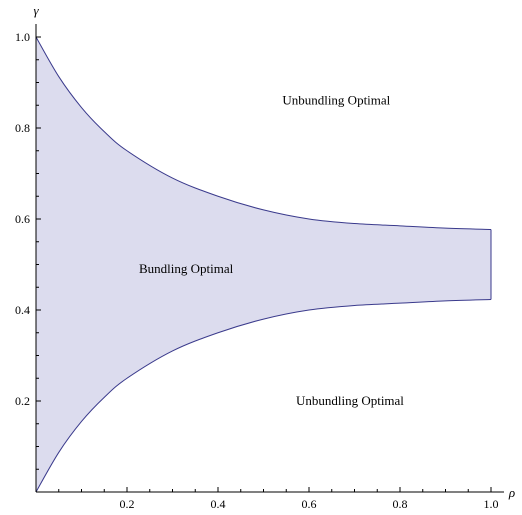 The height and width of the screenshot is (515, 522). What do you see at coordinates (22, 310) in the screenshot?
I see `y-tick-label: 0.4` at bounding box center [22, 310].